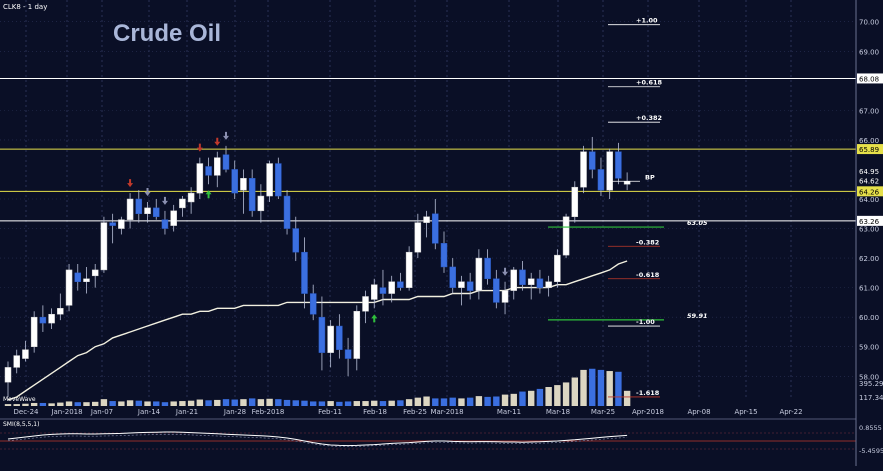  What do you see at coordinates (317, 439) in the screenshot?
I see `smi-line` at bounding box center [317, 439].